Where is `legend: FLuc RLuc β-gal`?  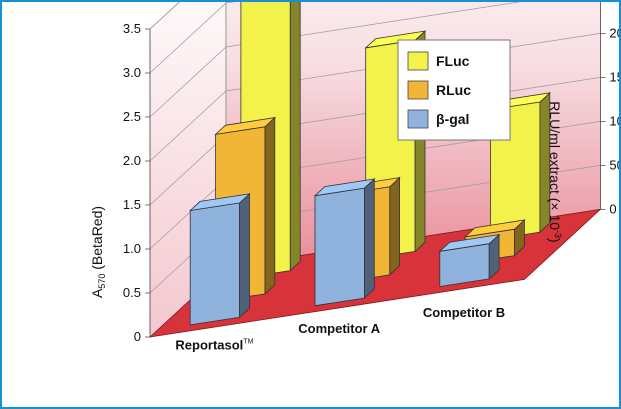 legend: FLuc RLuc β-gal is located at coordinates (454, 90).